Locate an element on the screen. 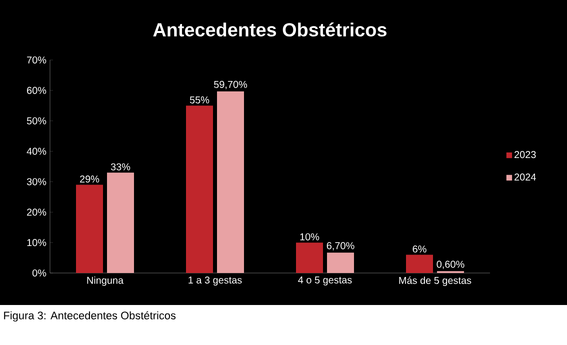 This screenshot has width=567, height=345. data-label: 6% is located at coordinates (419, 249).